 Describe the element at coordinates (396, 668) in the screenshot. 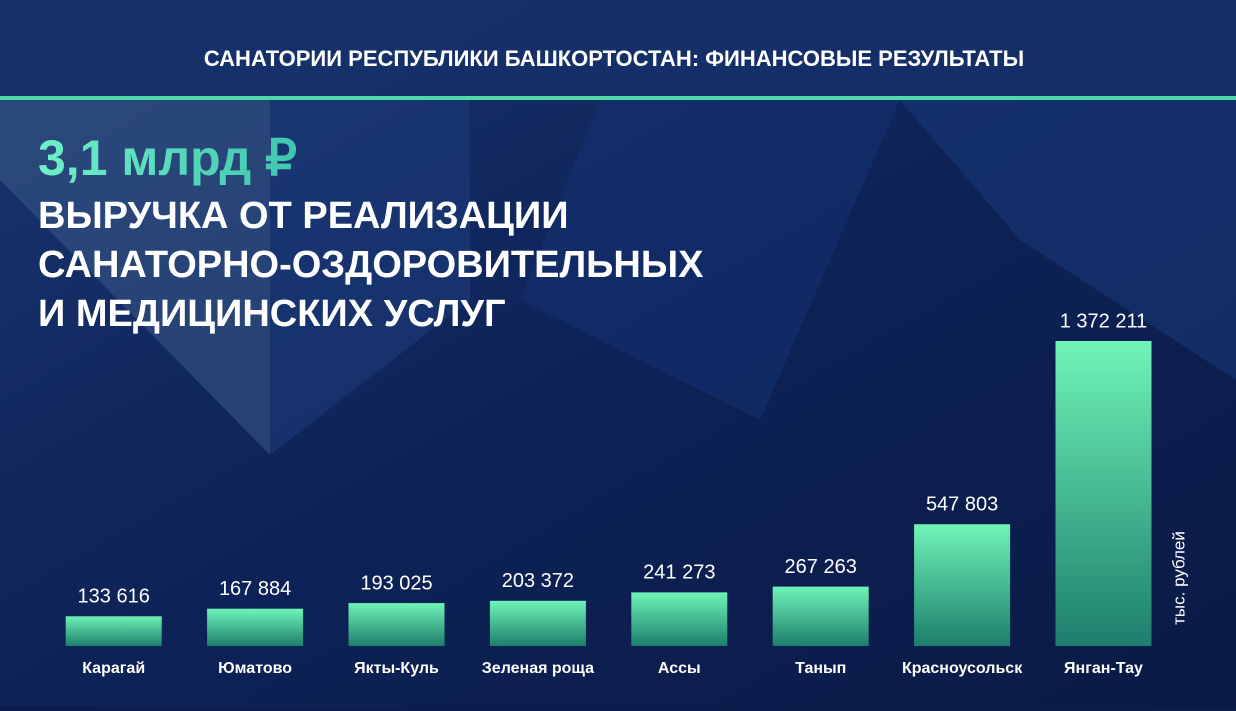

I see `category-label: Якты-Куль` at that location.